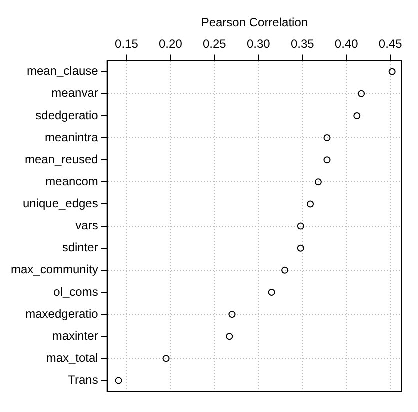  I want to click on y-tick-label: meancom, so click(72, 181).